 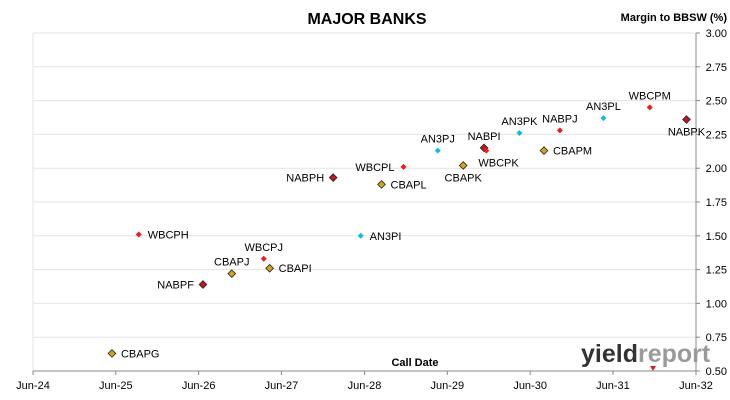 I want to click on logo-text-report: report, so click(x=674, y=354).